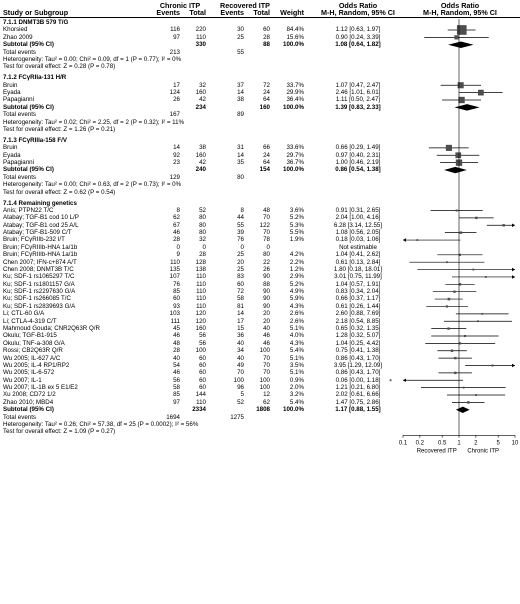 This screenshot has height=604, width=520. I want to click on total-recovered: 12, so click(266, 395).